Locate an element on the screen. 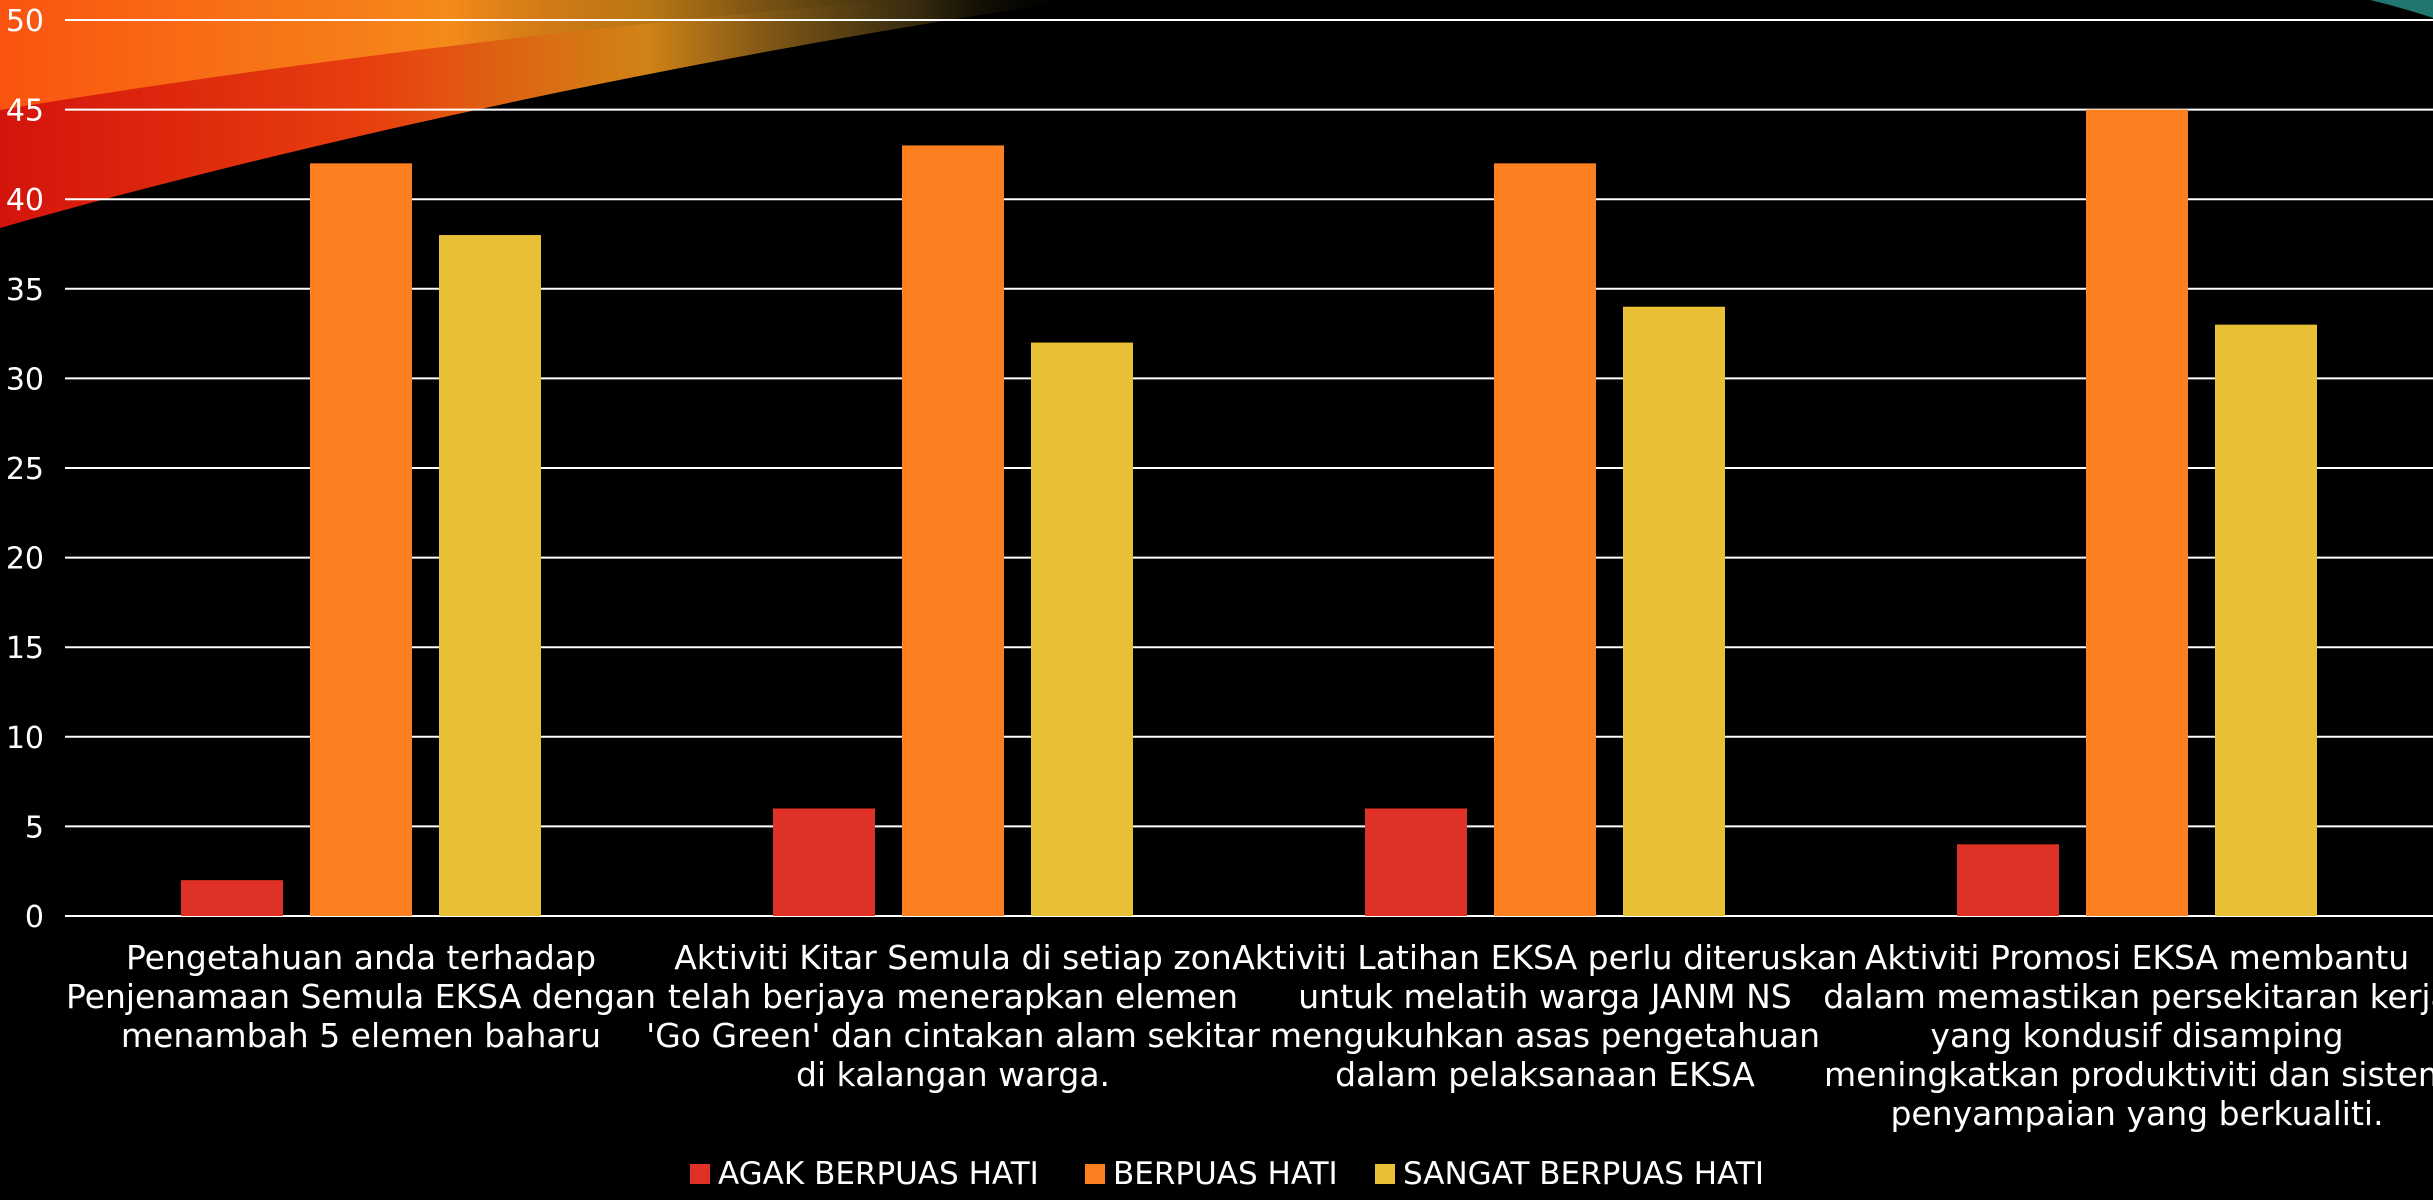 Image resolution: width=2433 pixels, height=1200 pixels. x-tick-label-line: yang kondusif disamping is located at coordinates (2136, 1035).